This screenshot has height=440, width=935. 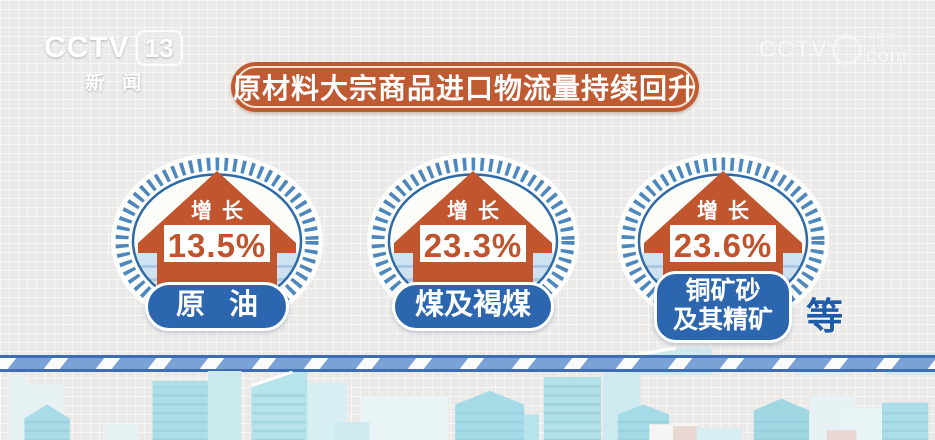 I want to click on category-label: 原 油, so click(x=221, y=305).